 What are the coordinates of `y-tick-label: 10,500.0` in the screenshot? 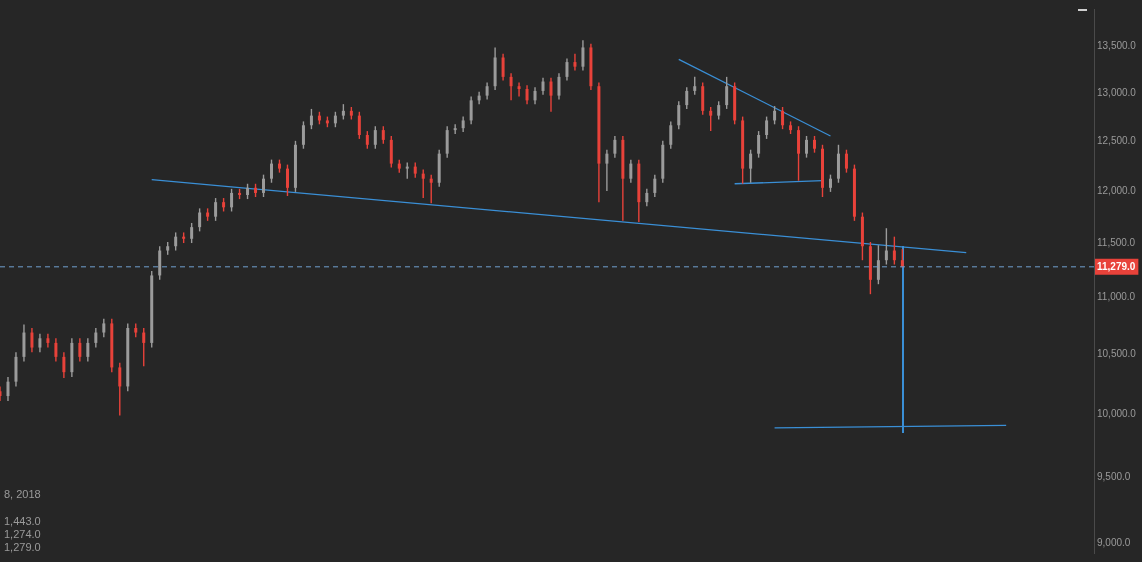 It's located at (1117, 354).